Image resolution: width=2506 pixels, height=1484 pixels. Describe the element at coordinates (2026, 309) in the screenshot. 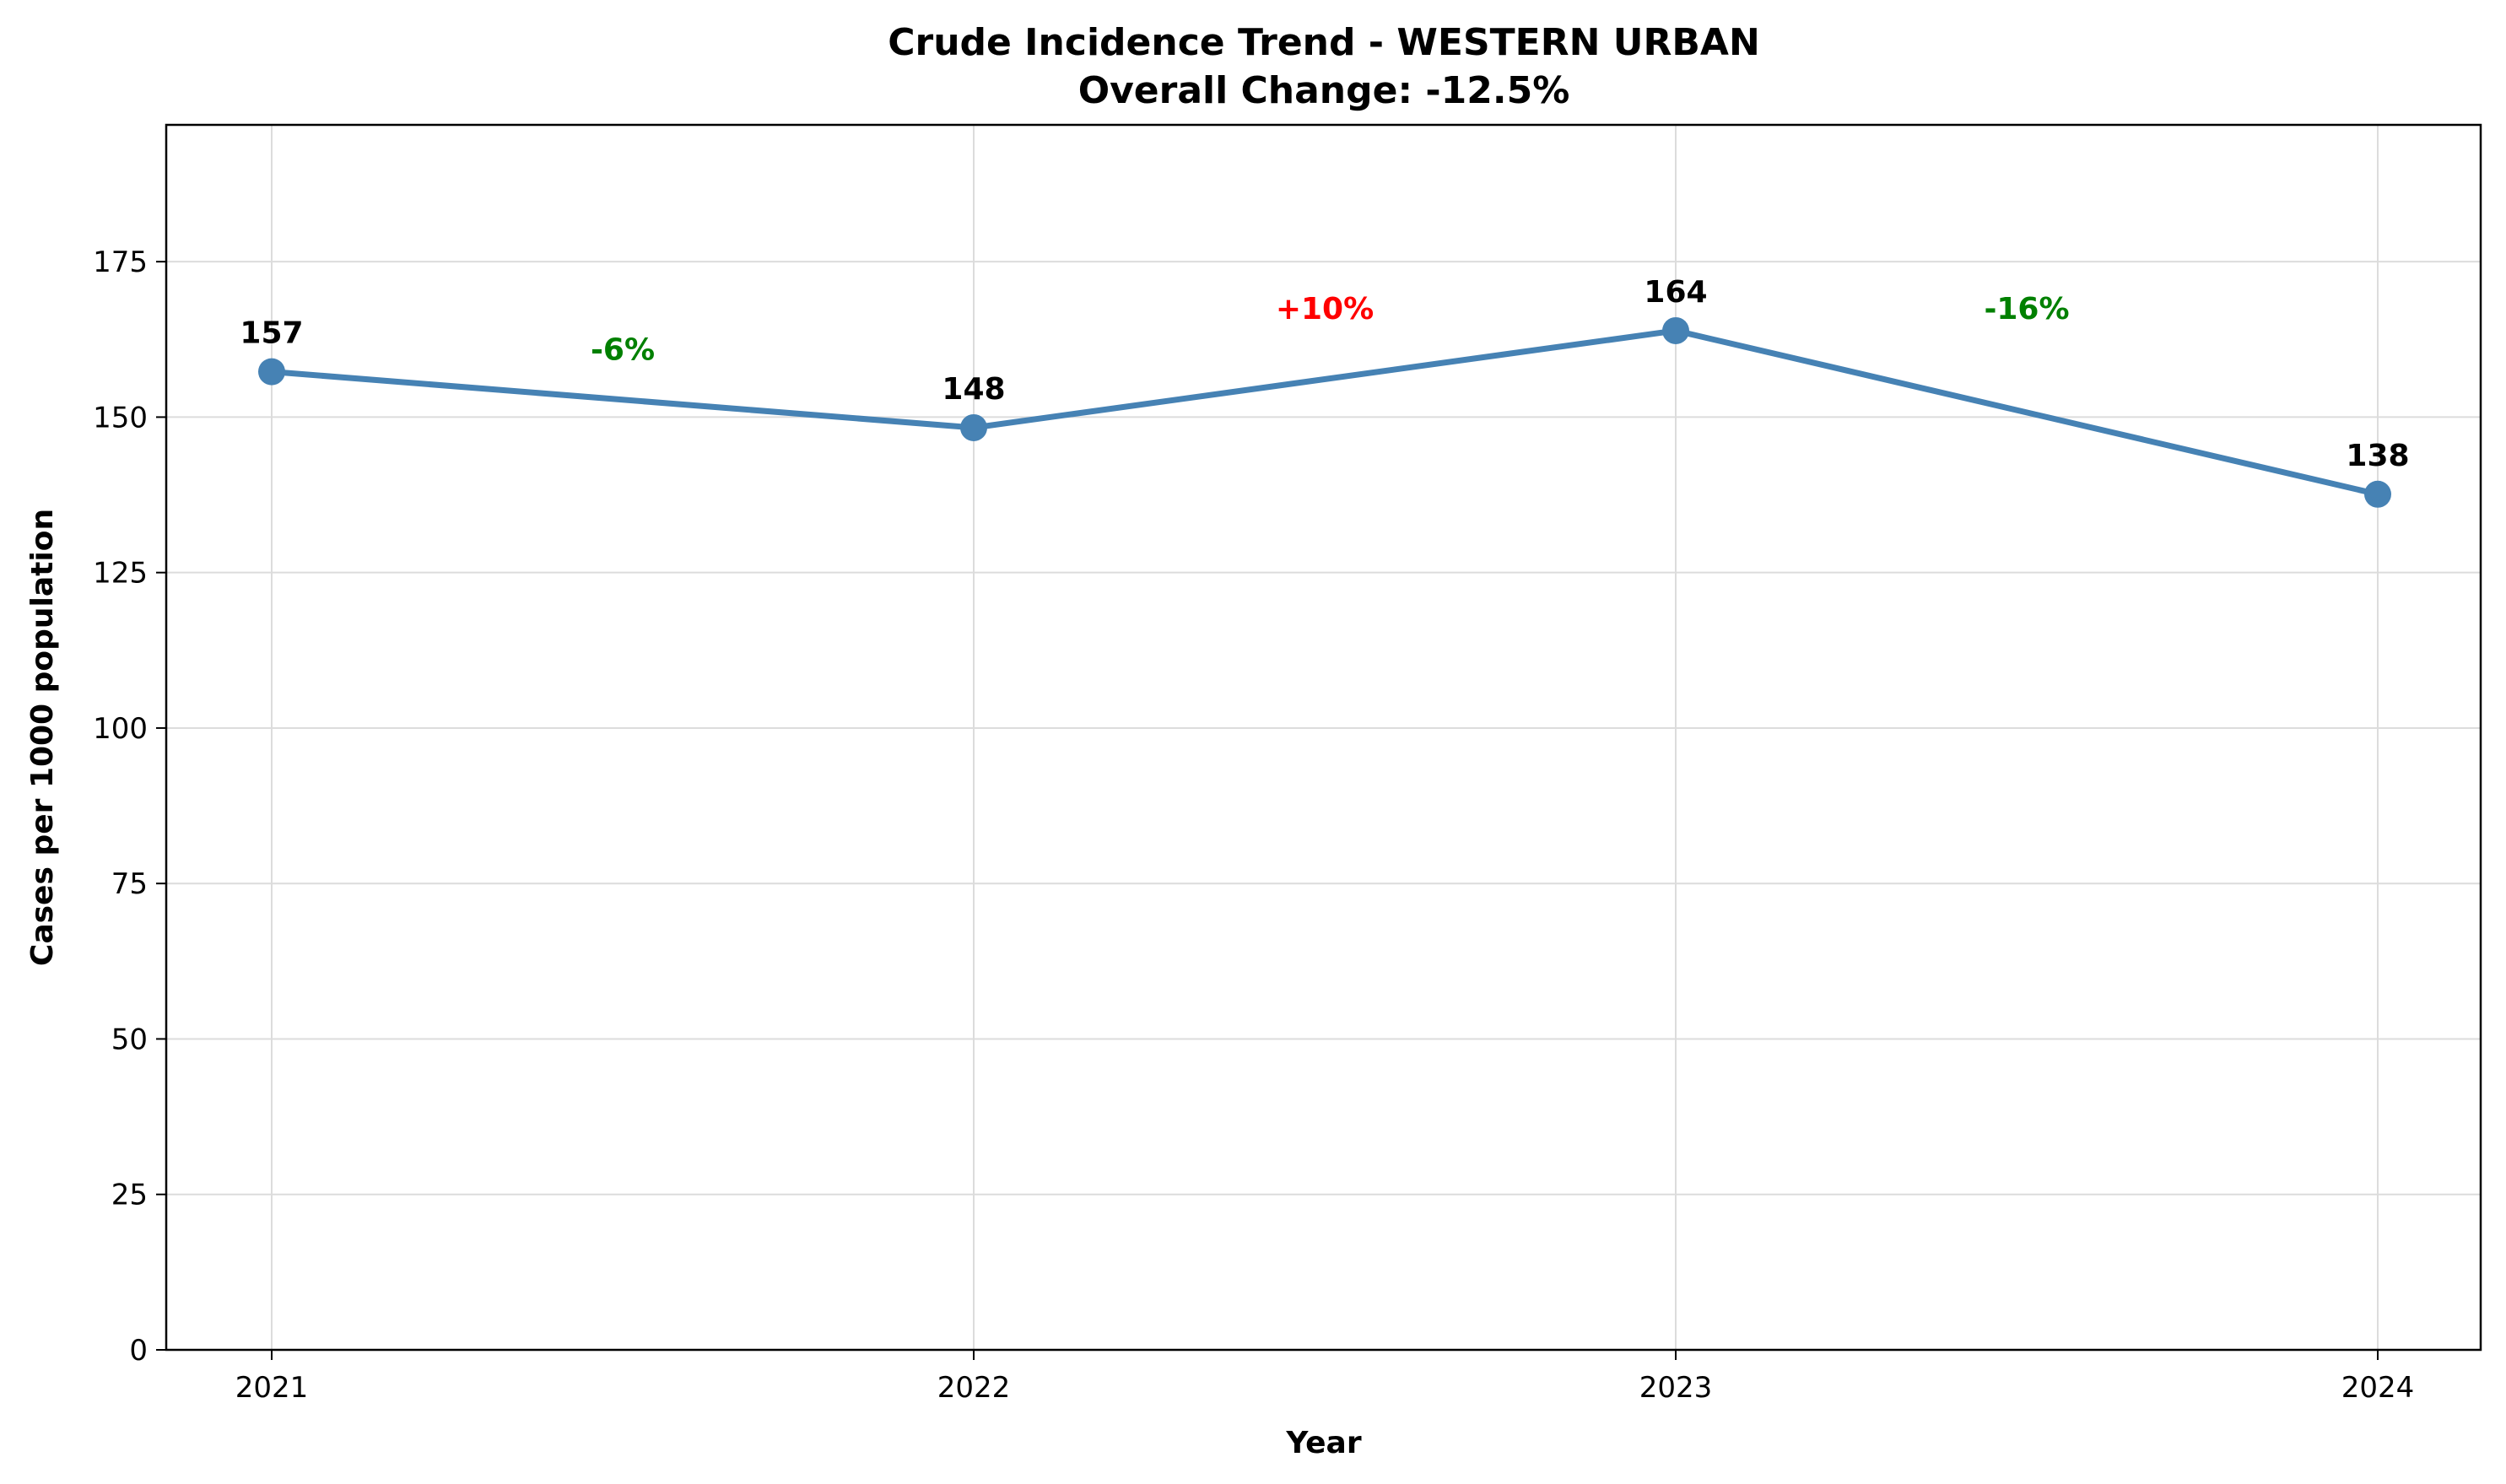

I see `change-label: -16%` at that location.